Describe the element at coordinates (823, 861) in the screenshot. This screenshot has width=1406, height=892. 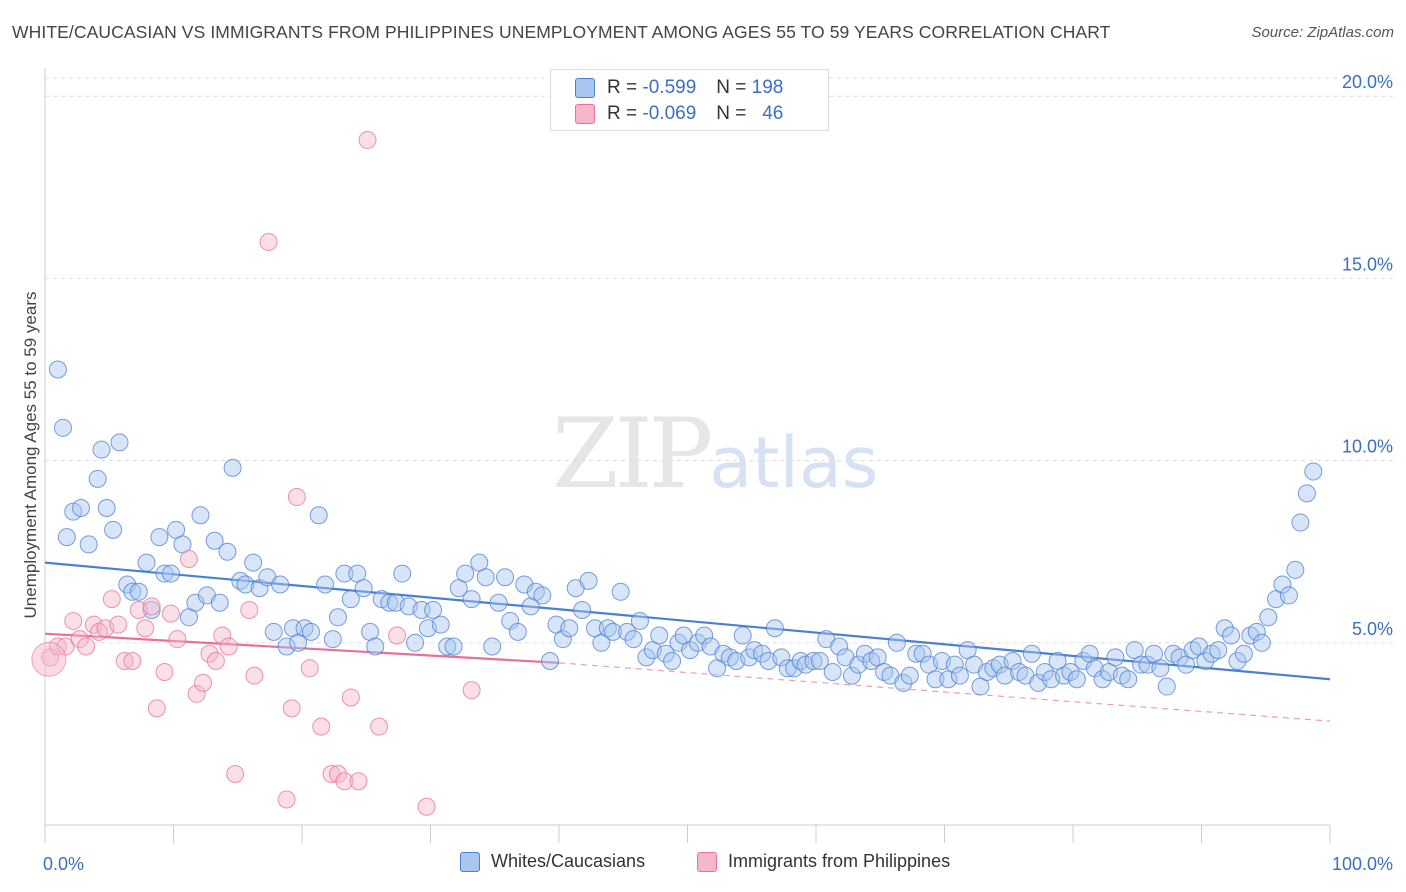
I see `bottom-legend-philippines: Immigrants from Philippines` at that location.